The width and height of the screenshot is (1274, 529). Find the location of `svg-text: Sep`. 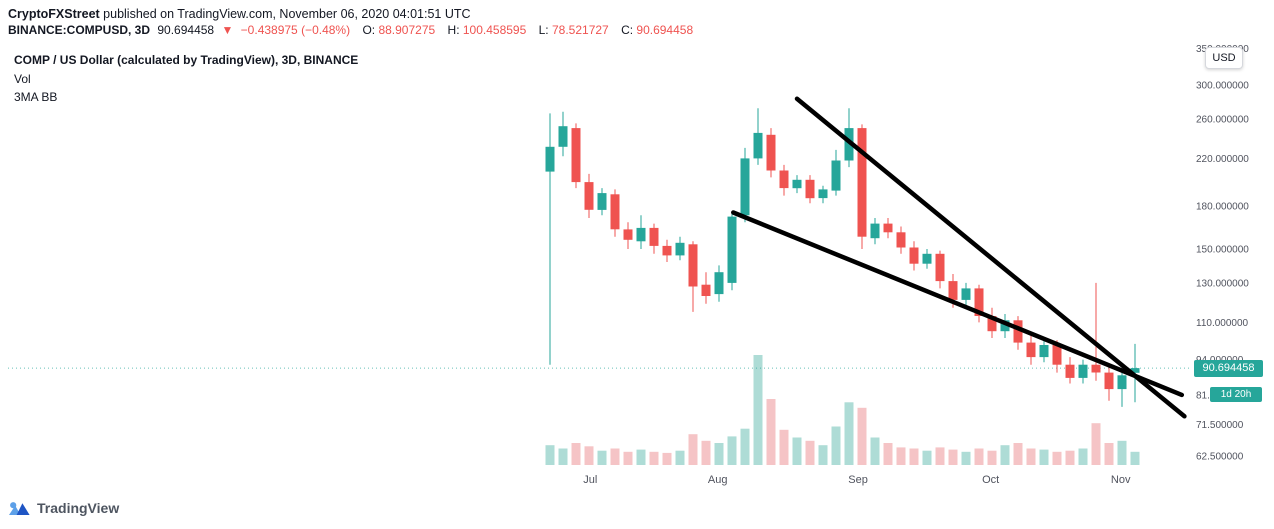

svg-text: Sep is located at coordinates (858, 480).